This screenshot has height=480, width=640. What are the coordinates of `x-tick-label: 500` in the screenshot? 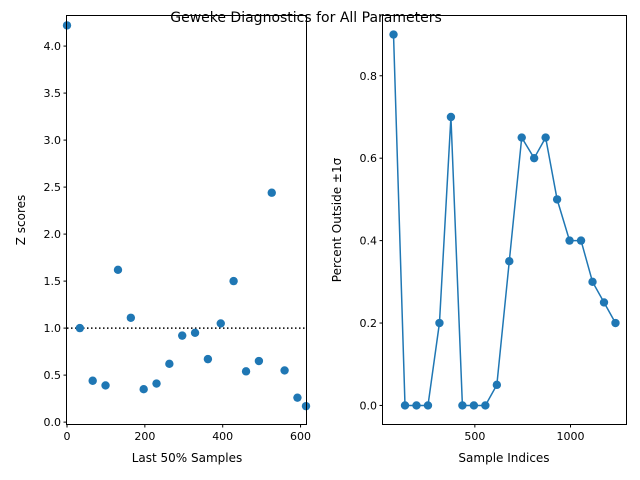 It's located at (474, 436).